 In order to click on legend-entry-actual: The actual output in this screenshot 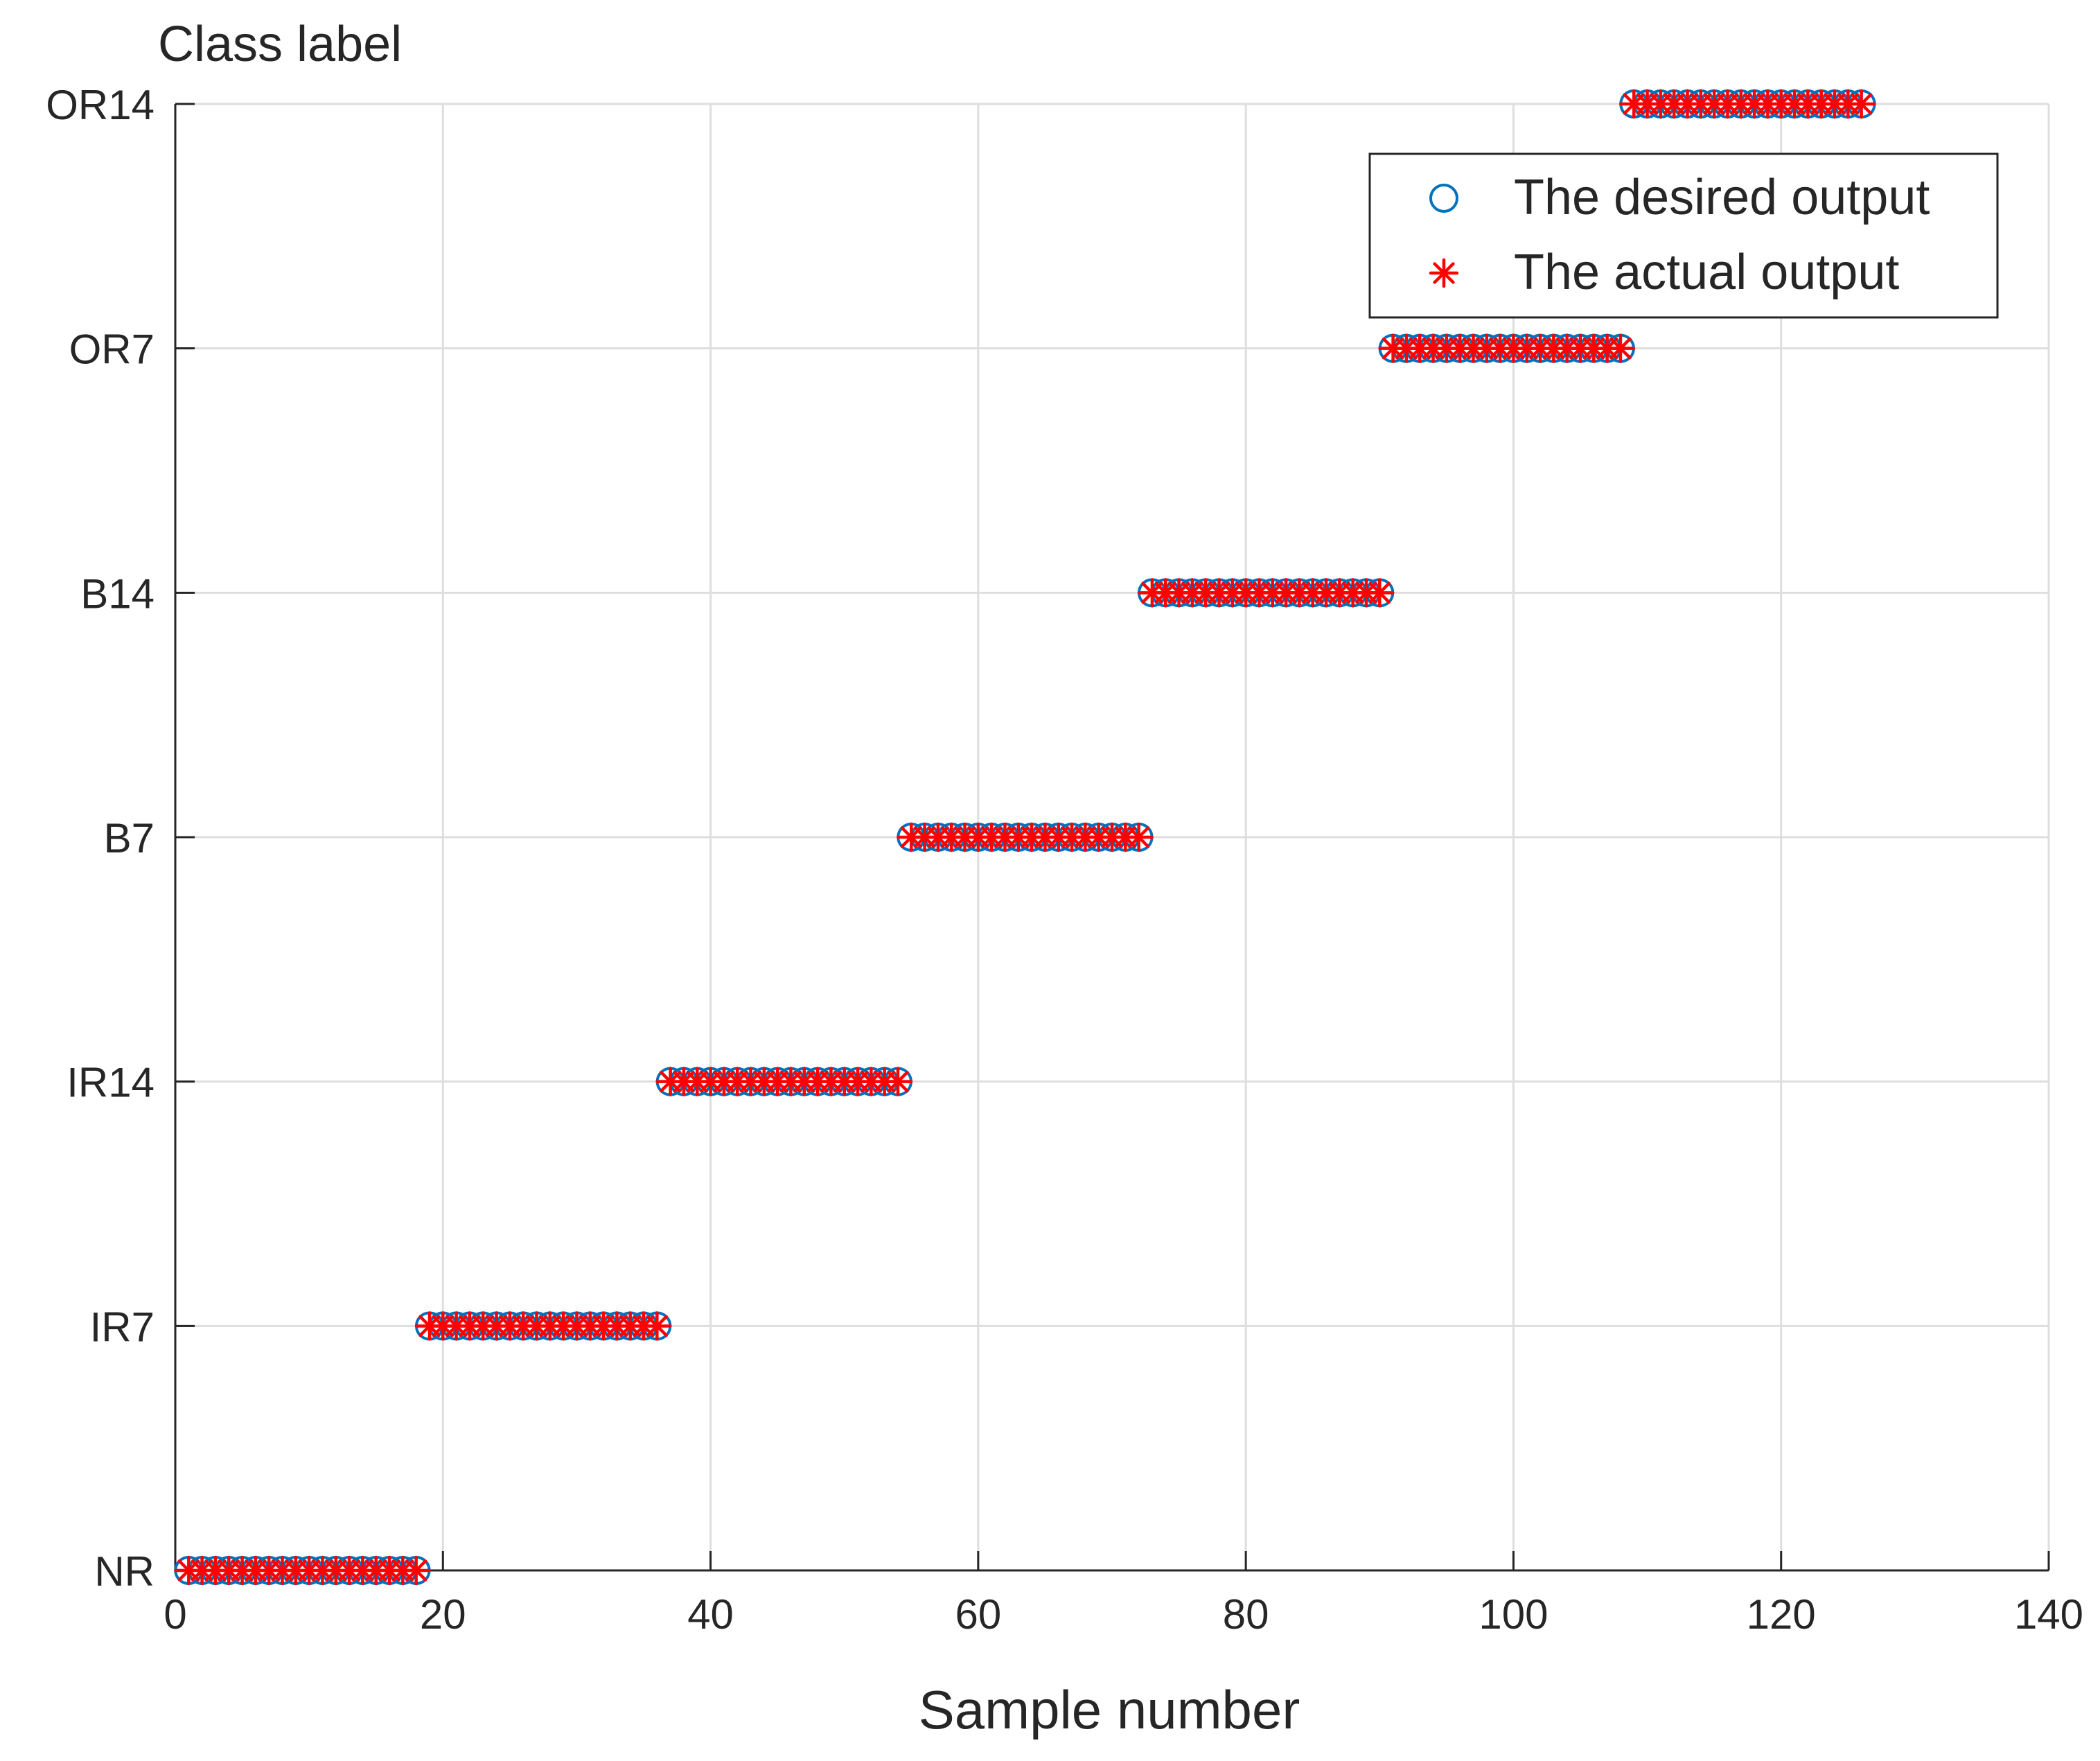, I will do `click(1706, 272)`.